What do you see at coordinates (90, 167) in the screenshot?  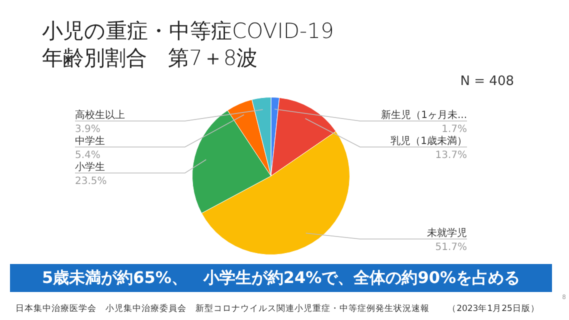 I see `slice-label: 小学生` at bounding box center [90, 167].